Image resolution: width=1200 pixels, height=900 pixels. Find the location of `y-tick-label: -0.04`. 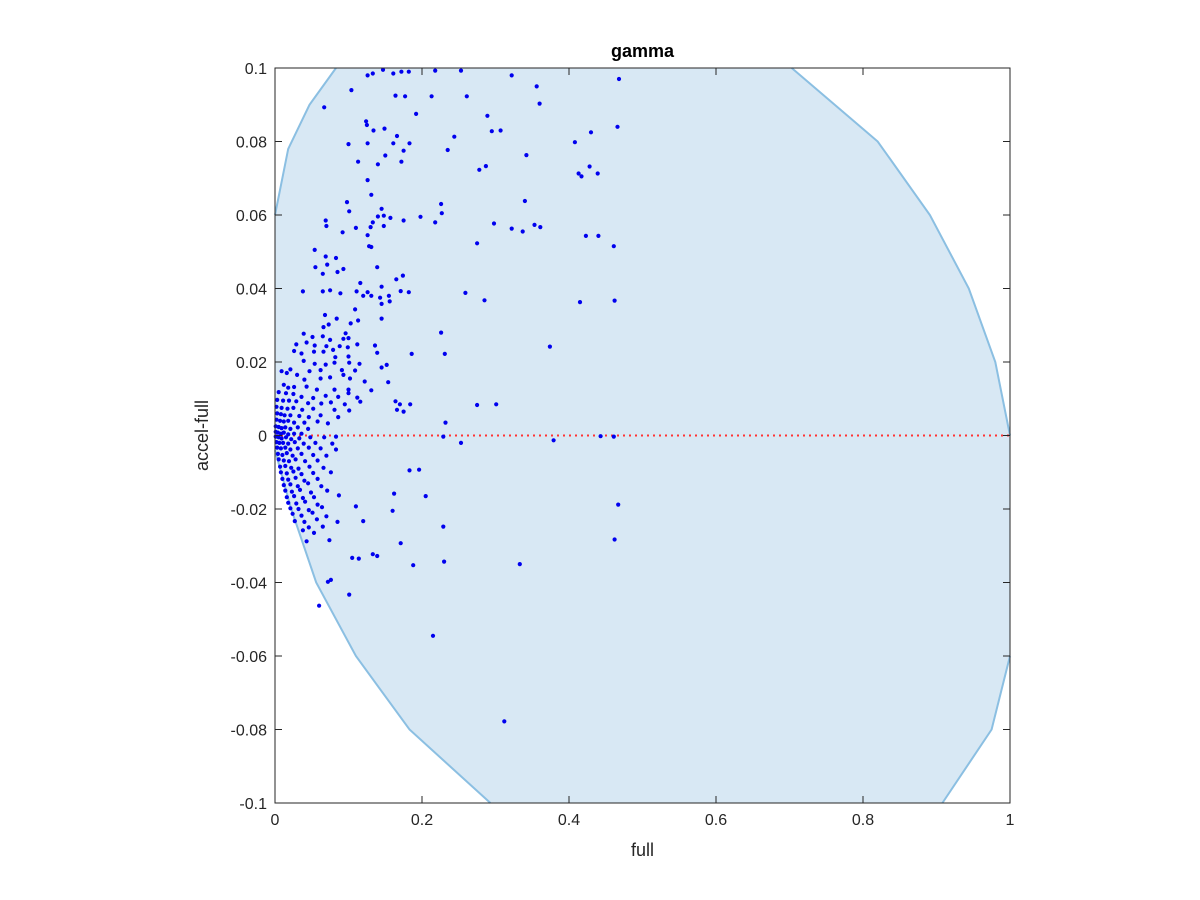

y-tick-label: -0.04 is located at coordinates (249, 584).